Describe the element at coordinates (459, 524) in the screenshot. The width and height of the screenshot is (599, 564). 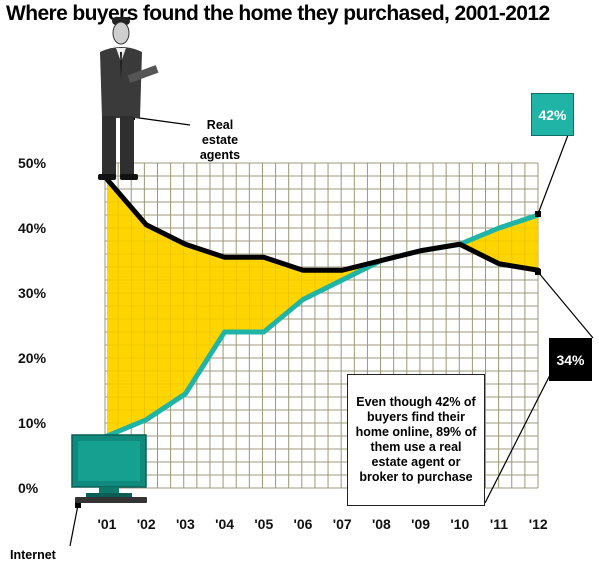
I see `x-tick-label: '10` at that location.